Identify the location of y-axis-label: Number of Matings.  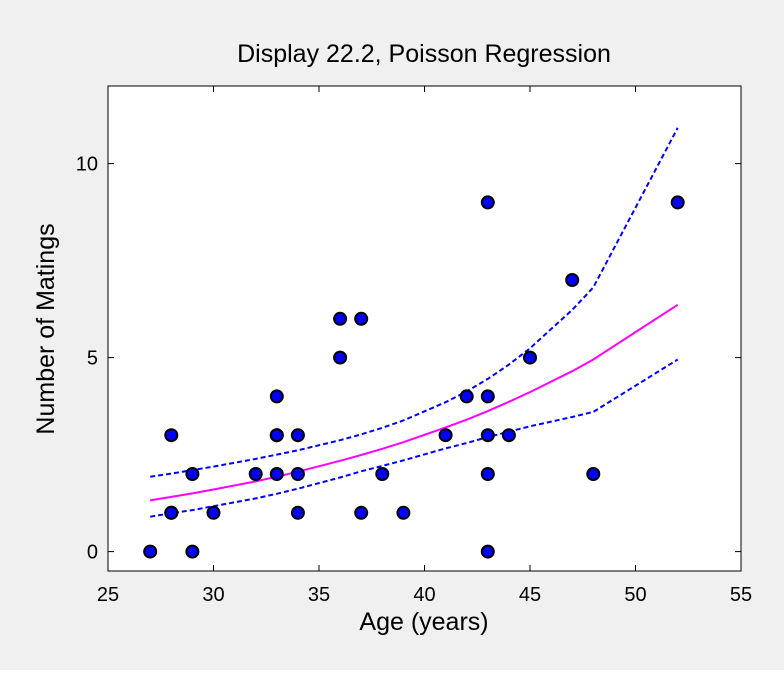
(46, 328).